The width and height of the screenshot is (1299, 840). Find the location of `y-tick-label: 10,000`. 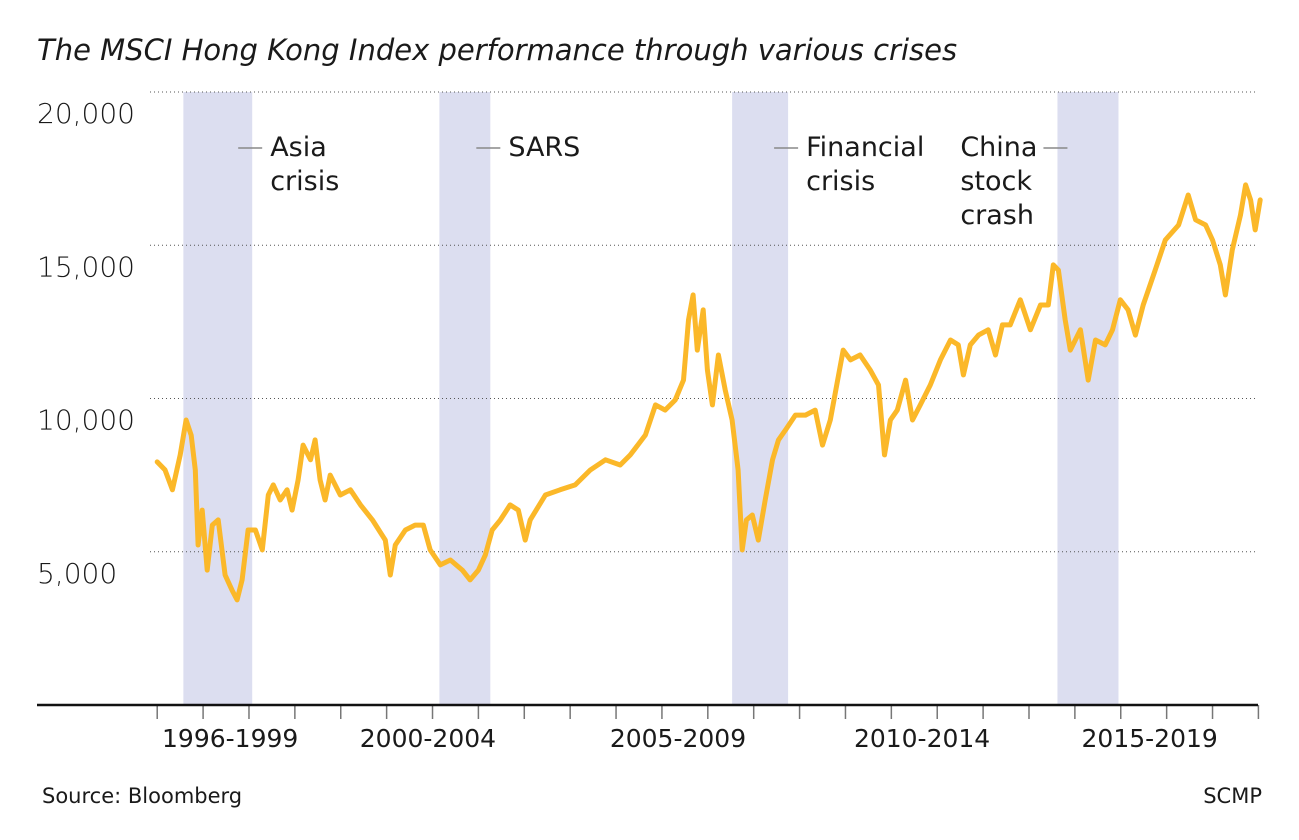

y-tick-label: 10,000 is located at coordinates (86, 420).